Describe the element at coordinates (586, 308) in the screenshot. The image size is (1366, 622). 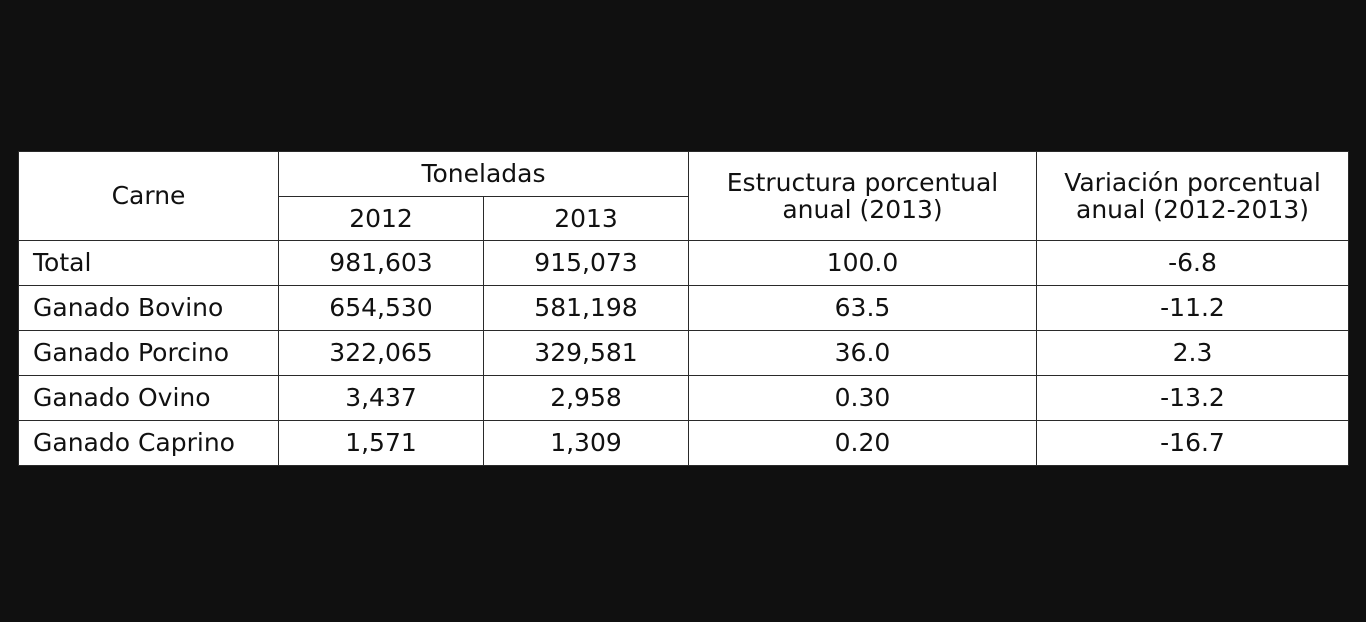
I see `row-tons-2013: 581,198` at that location.